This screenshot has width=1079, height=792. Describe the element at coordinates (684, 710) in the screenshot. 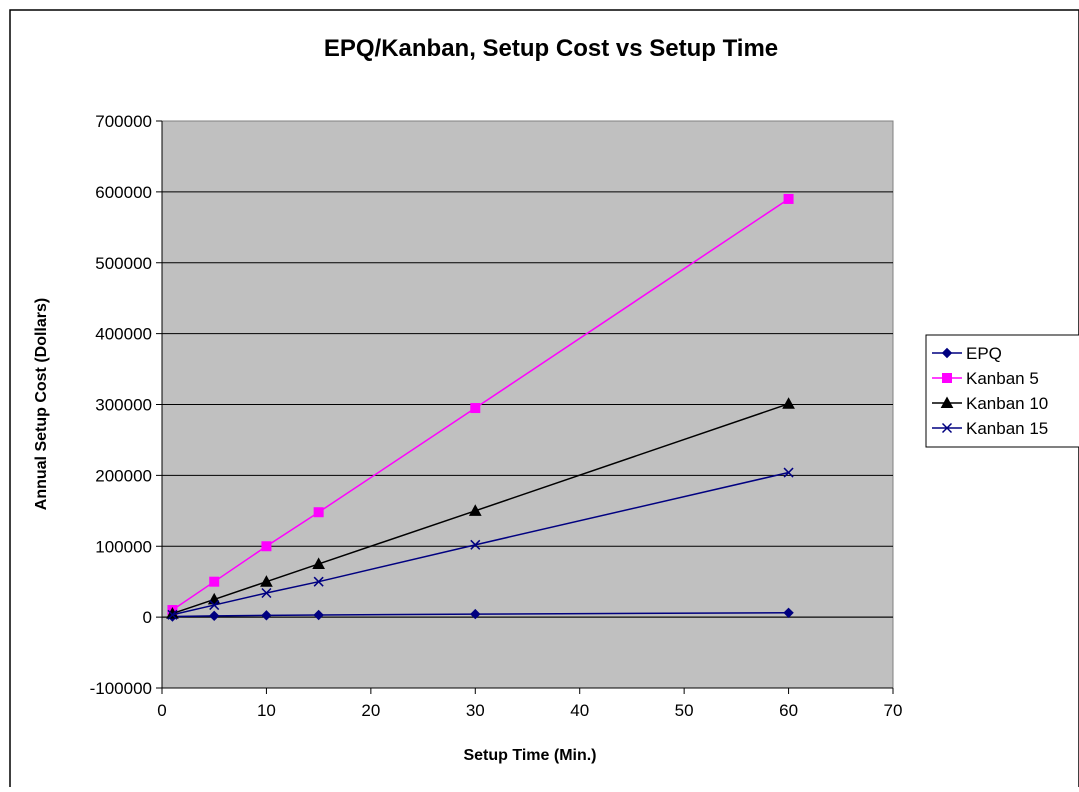

I see `x-tick-label: 50` at that location.